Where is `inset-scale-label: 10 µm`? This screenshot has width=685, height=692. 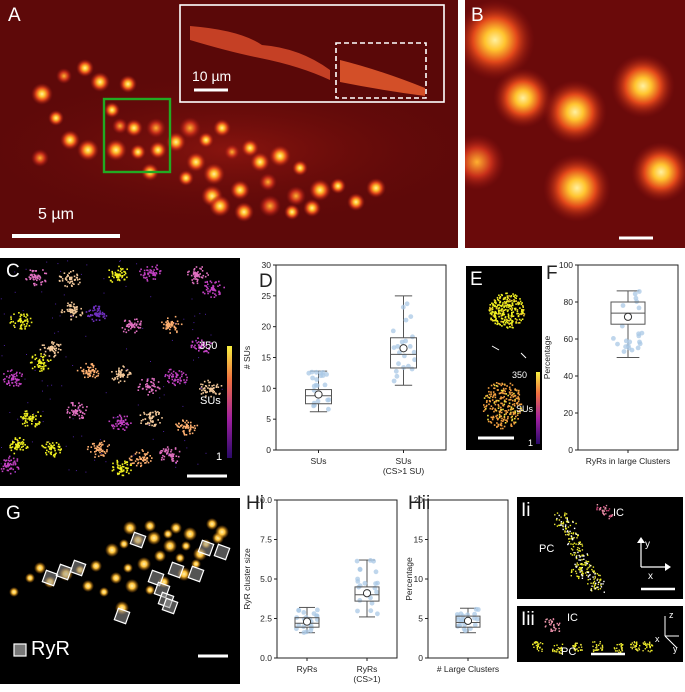
inset-scale-label: 10 µm is located at coordinates (212, 76).